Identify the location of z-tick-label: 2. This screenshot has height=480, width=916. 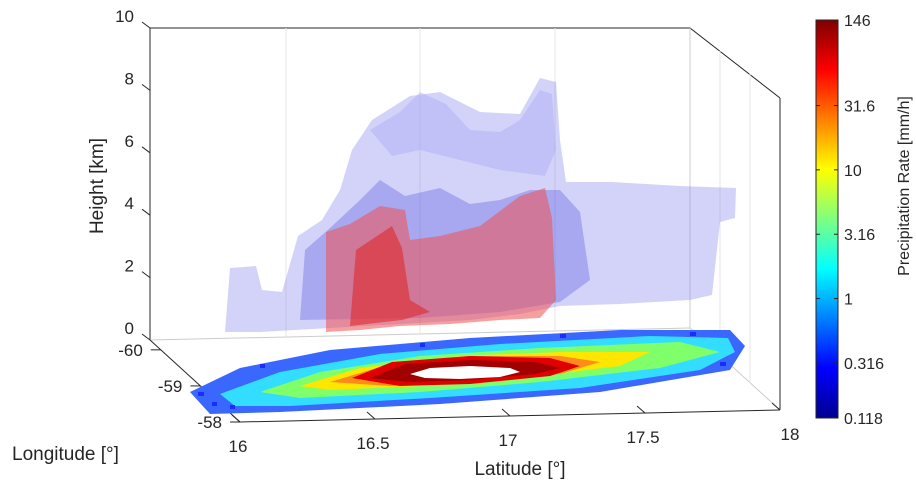
(129, 266).